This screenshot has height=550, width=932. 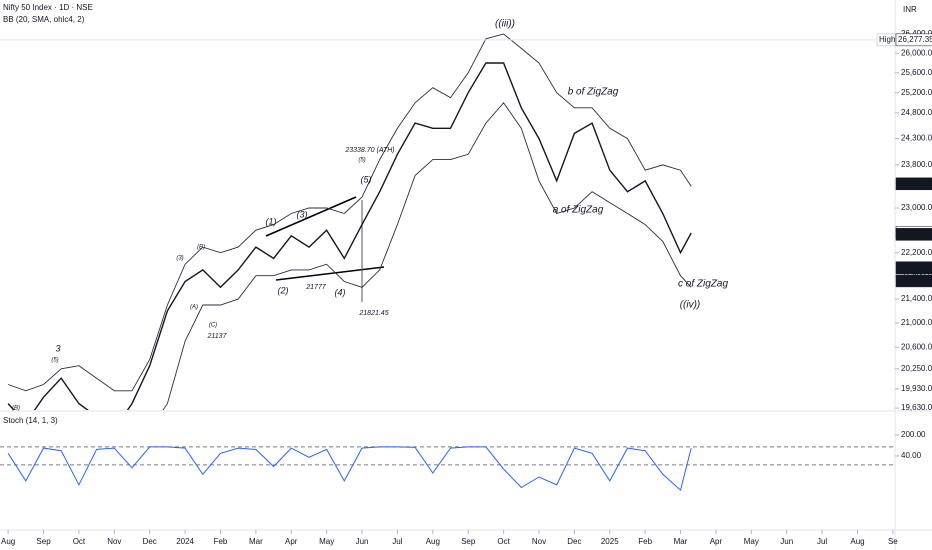 I want to click on currency: INR, so click(x=910, y=9).